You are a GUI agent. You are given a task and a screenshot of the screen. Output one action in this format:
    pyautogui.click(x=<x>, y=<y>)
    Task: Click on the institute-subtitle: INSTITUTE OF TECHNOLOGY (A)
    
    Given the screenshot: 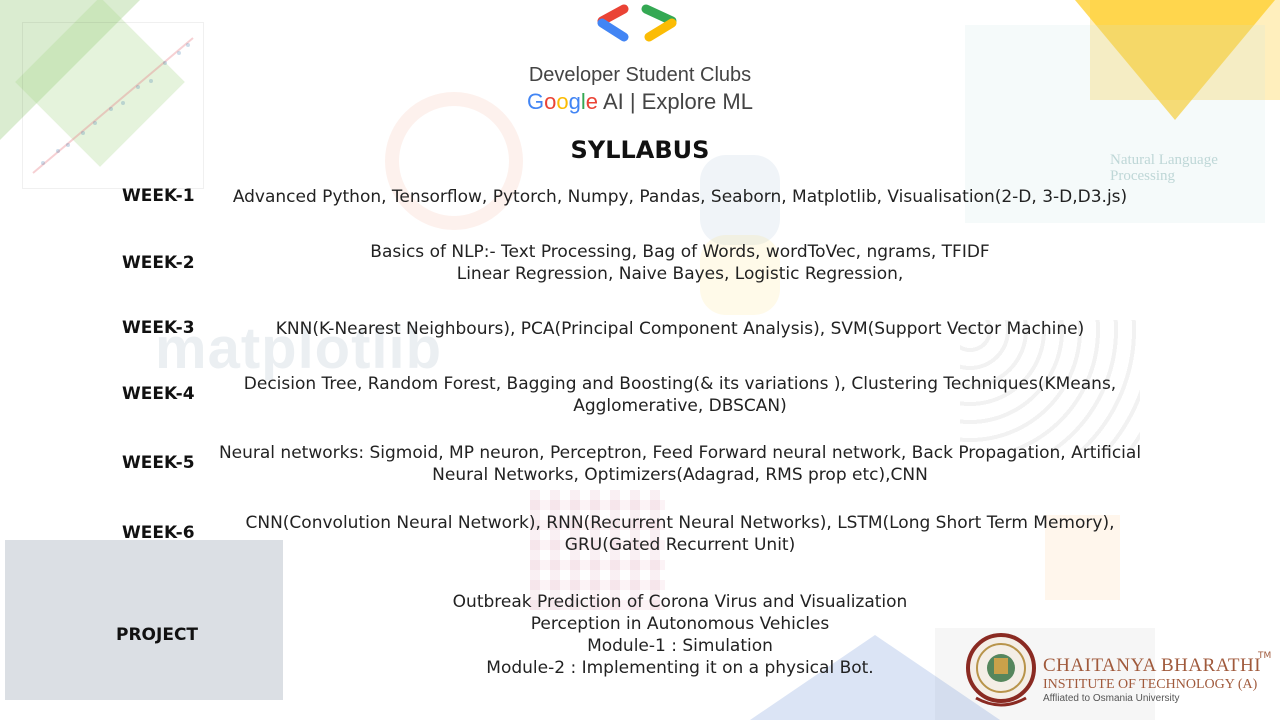 What is the action you would take?
    pyautogui.click(x=1150, y=684)
    